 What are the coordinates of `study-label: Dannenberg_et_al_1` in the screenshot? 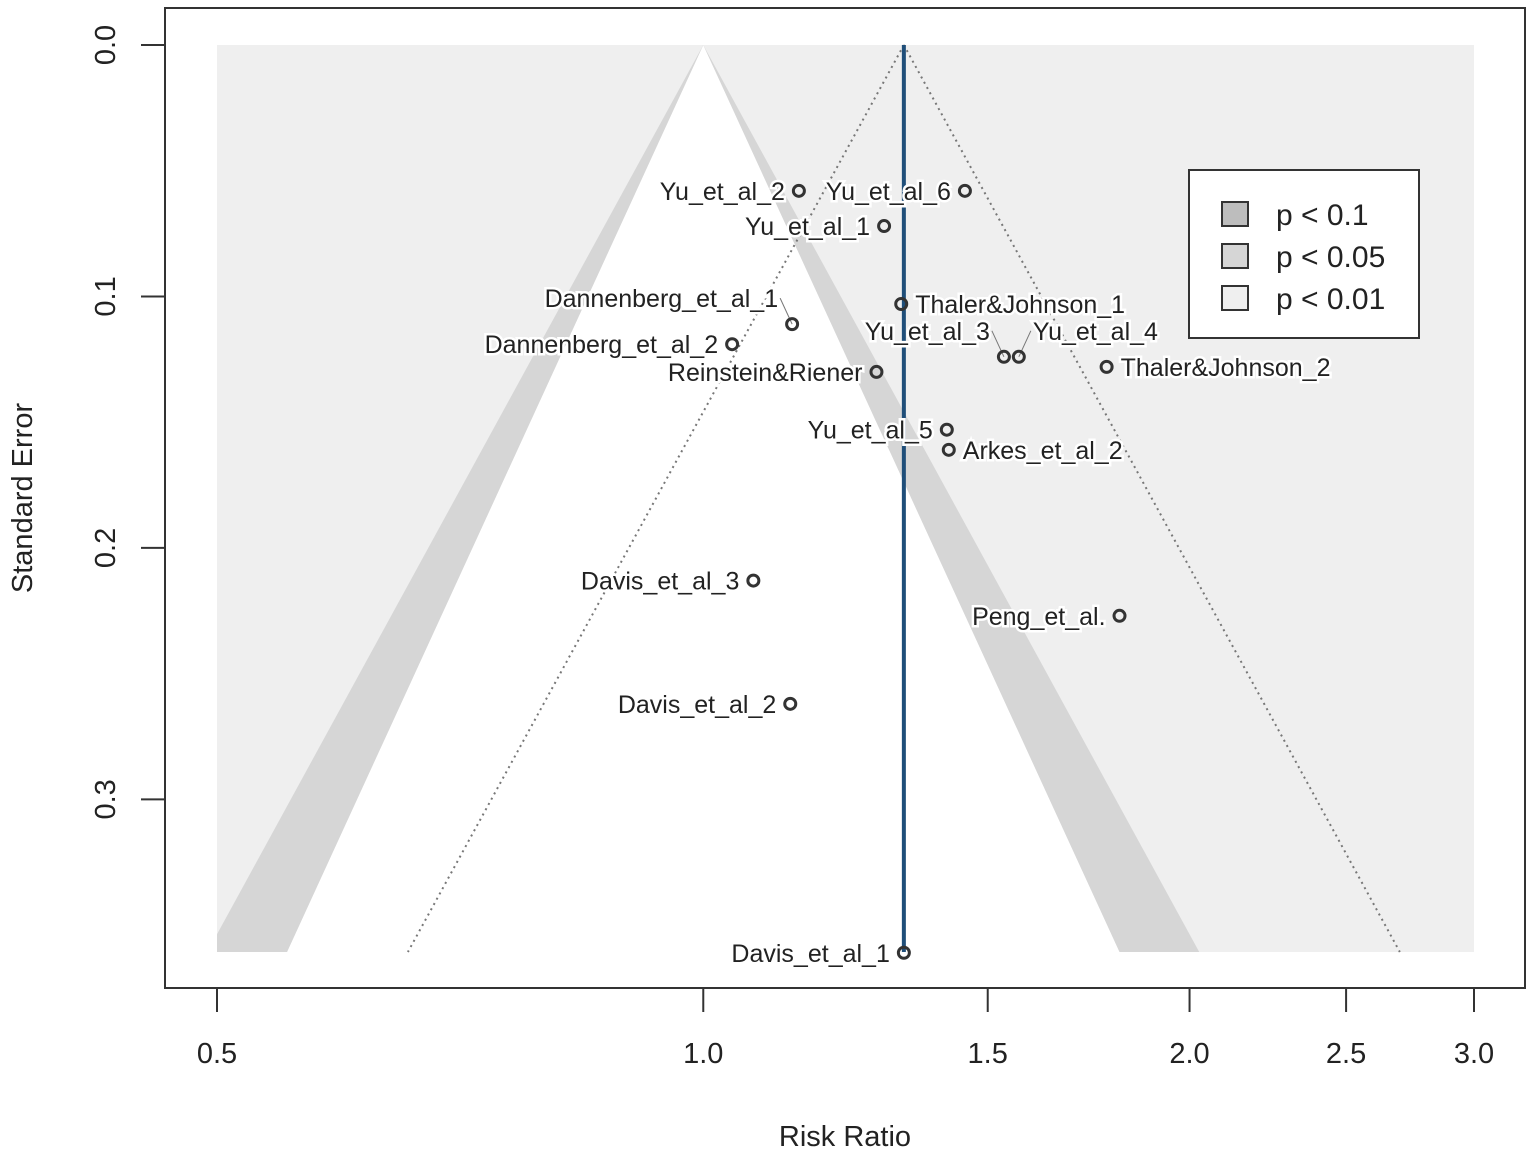 It's located at (662, 299).